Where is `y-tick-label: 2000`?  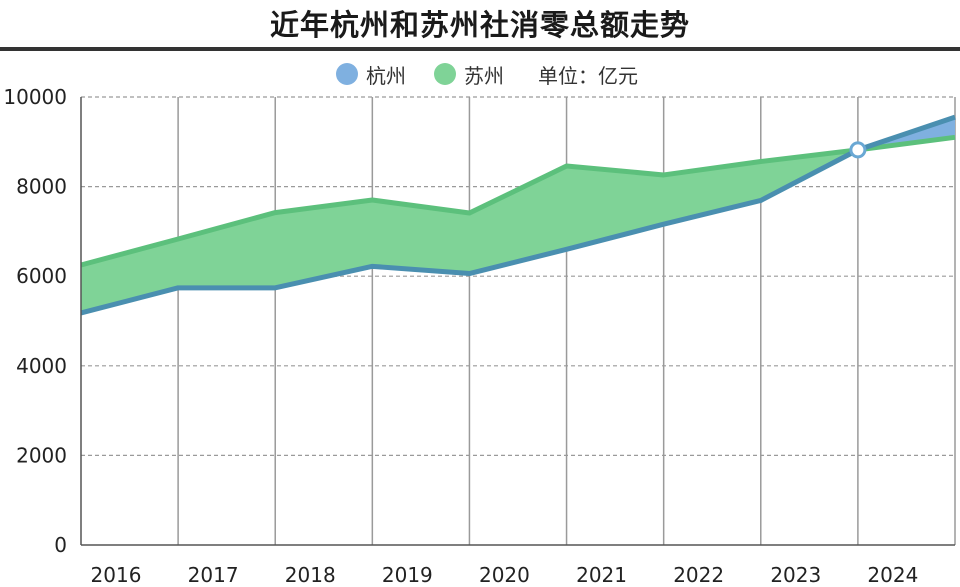 y-tick-label: 2000 is located at coordinates (41, 455).